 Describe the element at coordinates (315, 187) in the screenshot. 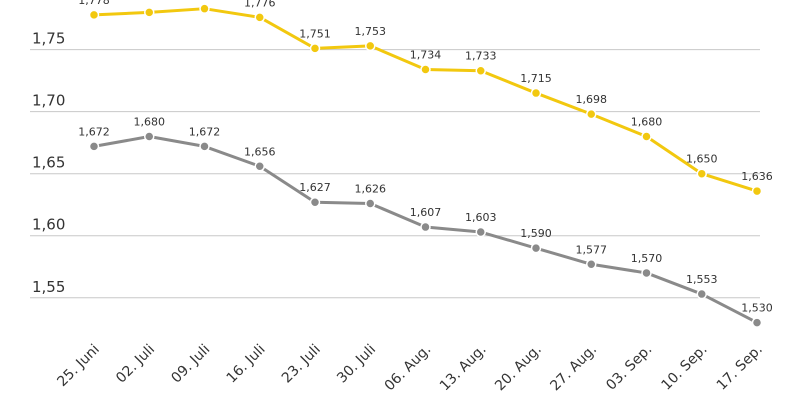

I see `value-label: 1,627` at that location.